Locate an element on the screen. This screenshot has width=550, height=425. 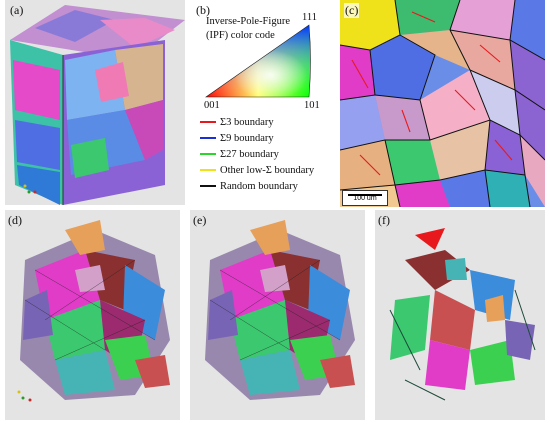
legend-item-sigma3: Σ3 boundary is located at coordinates (237, 122).